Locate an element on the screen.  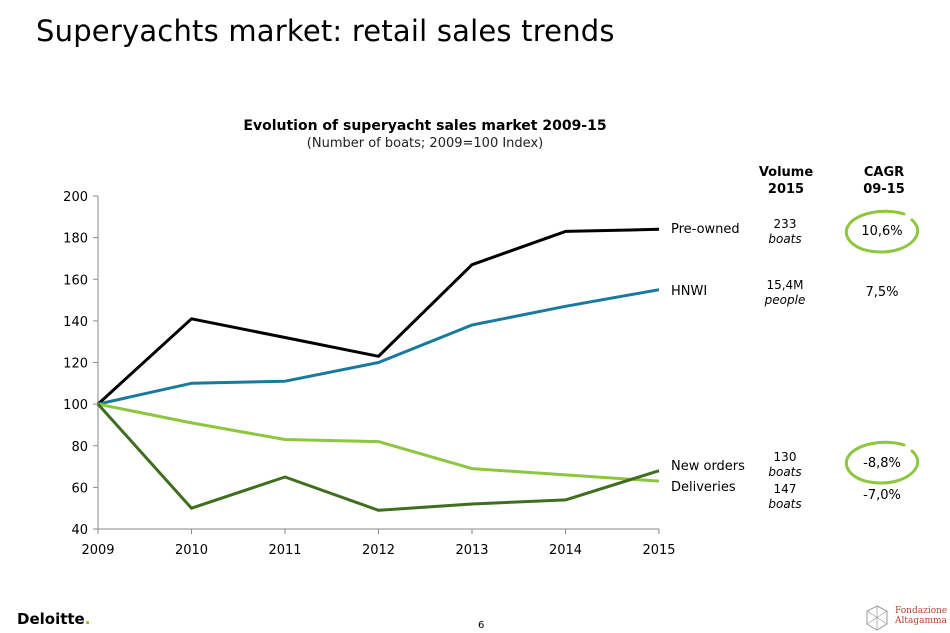
y-tick-label: 160 is located at coordinates (75, 280).